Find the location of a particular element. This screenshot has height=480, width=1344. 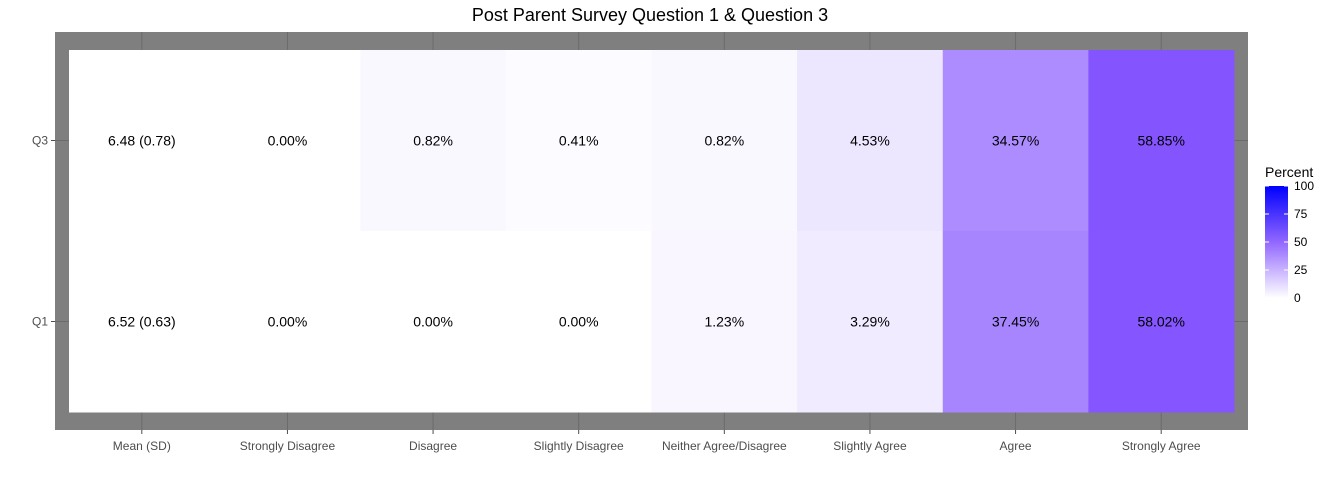

x-tick-label: Agree is located at coordinates (1016, 446).